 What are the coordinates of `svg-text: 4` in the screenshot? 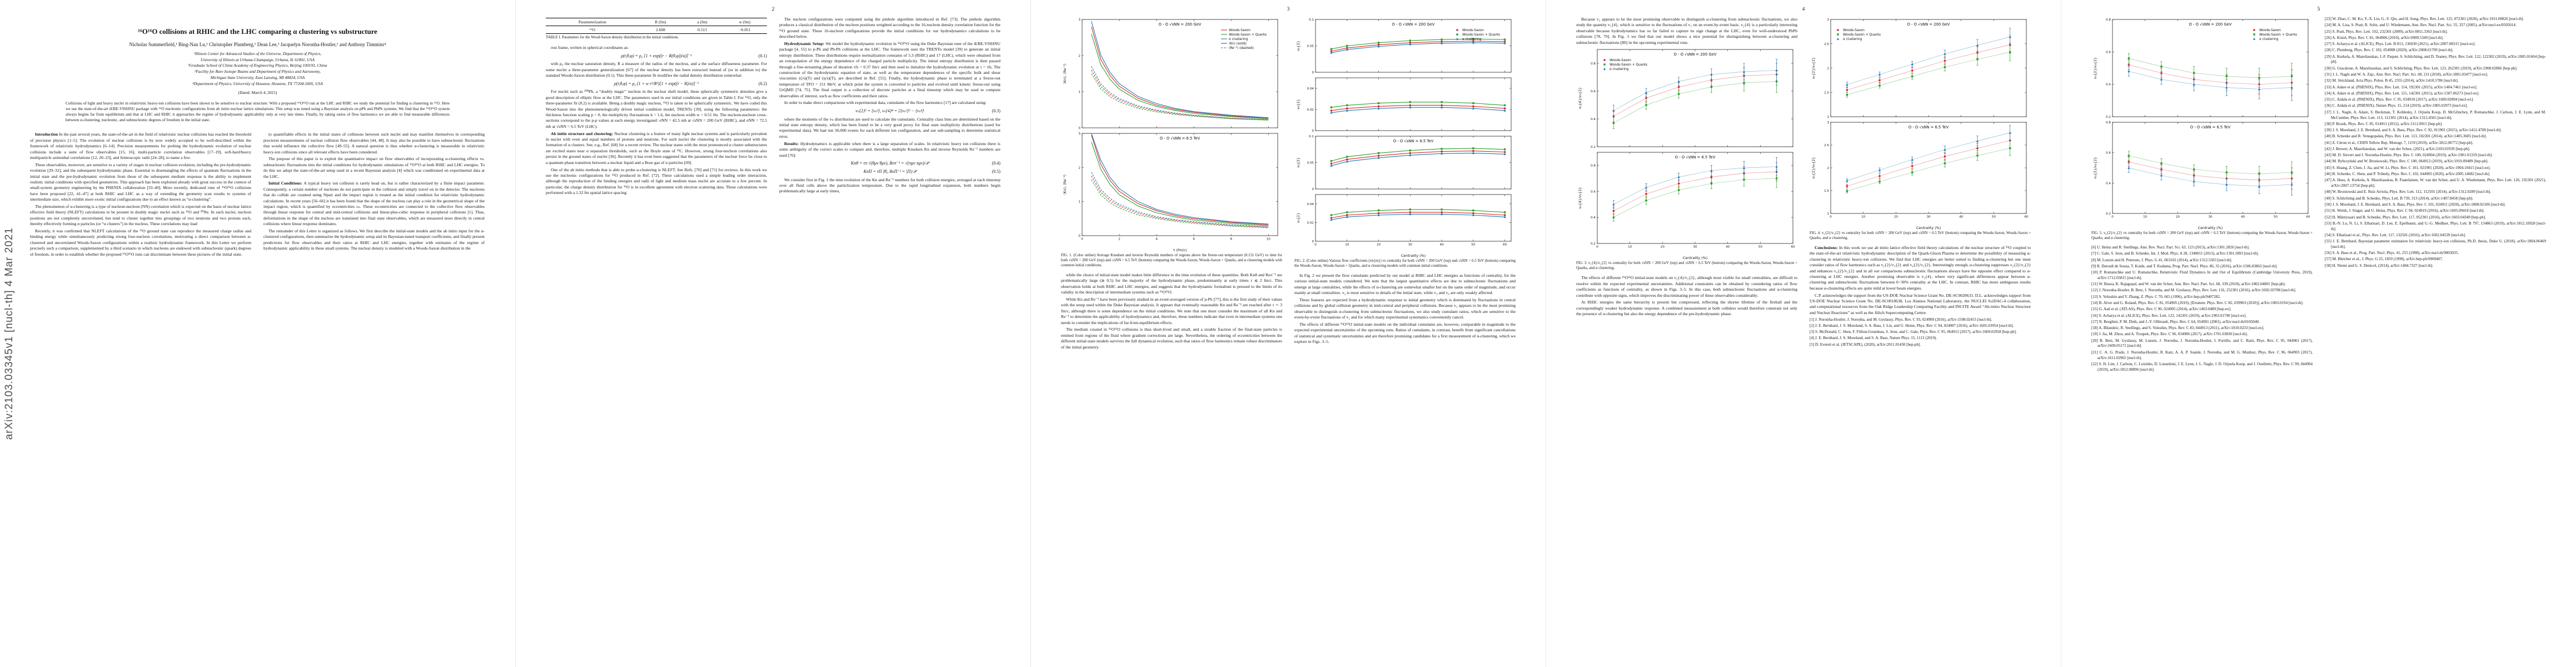 It's located at (1156, 239).